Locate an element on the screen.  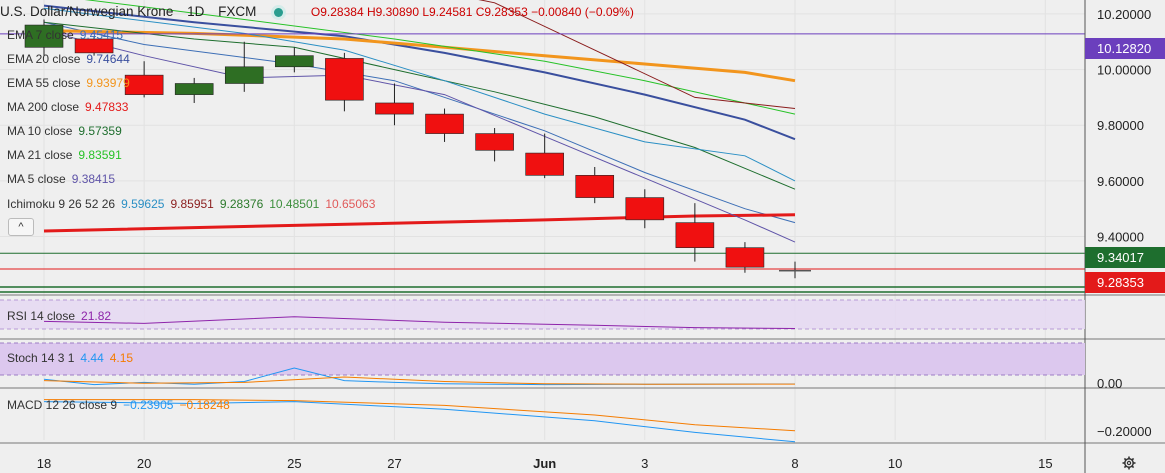
price-tick-label: 10.20000 is located at coordinates (1124, 14).